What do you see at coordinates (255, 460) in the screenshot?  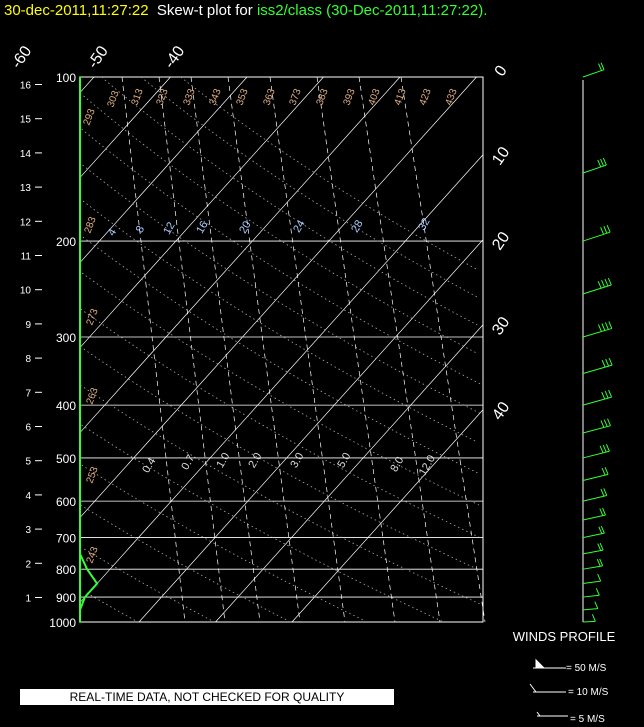 I see `mixing-ratio-label-3: 2.0` at bounding box center [255, 460].